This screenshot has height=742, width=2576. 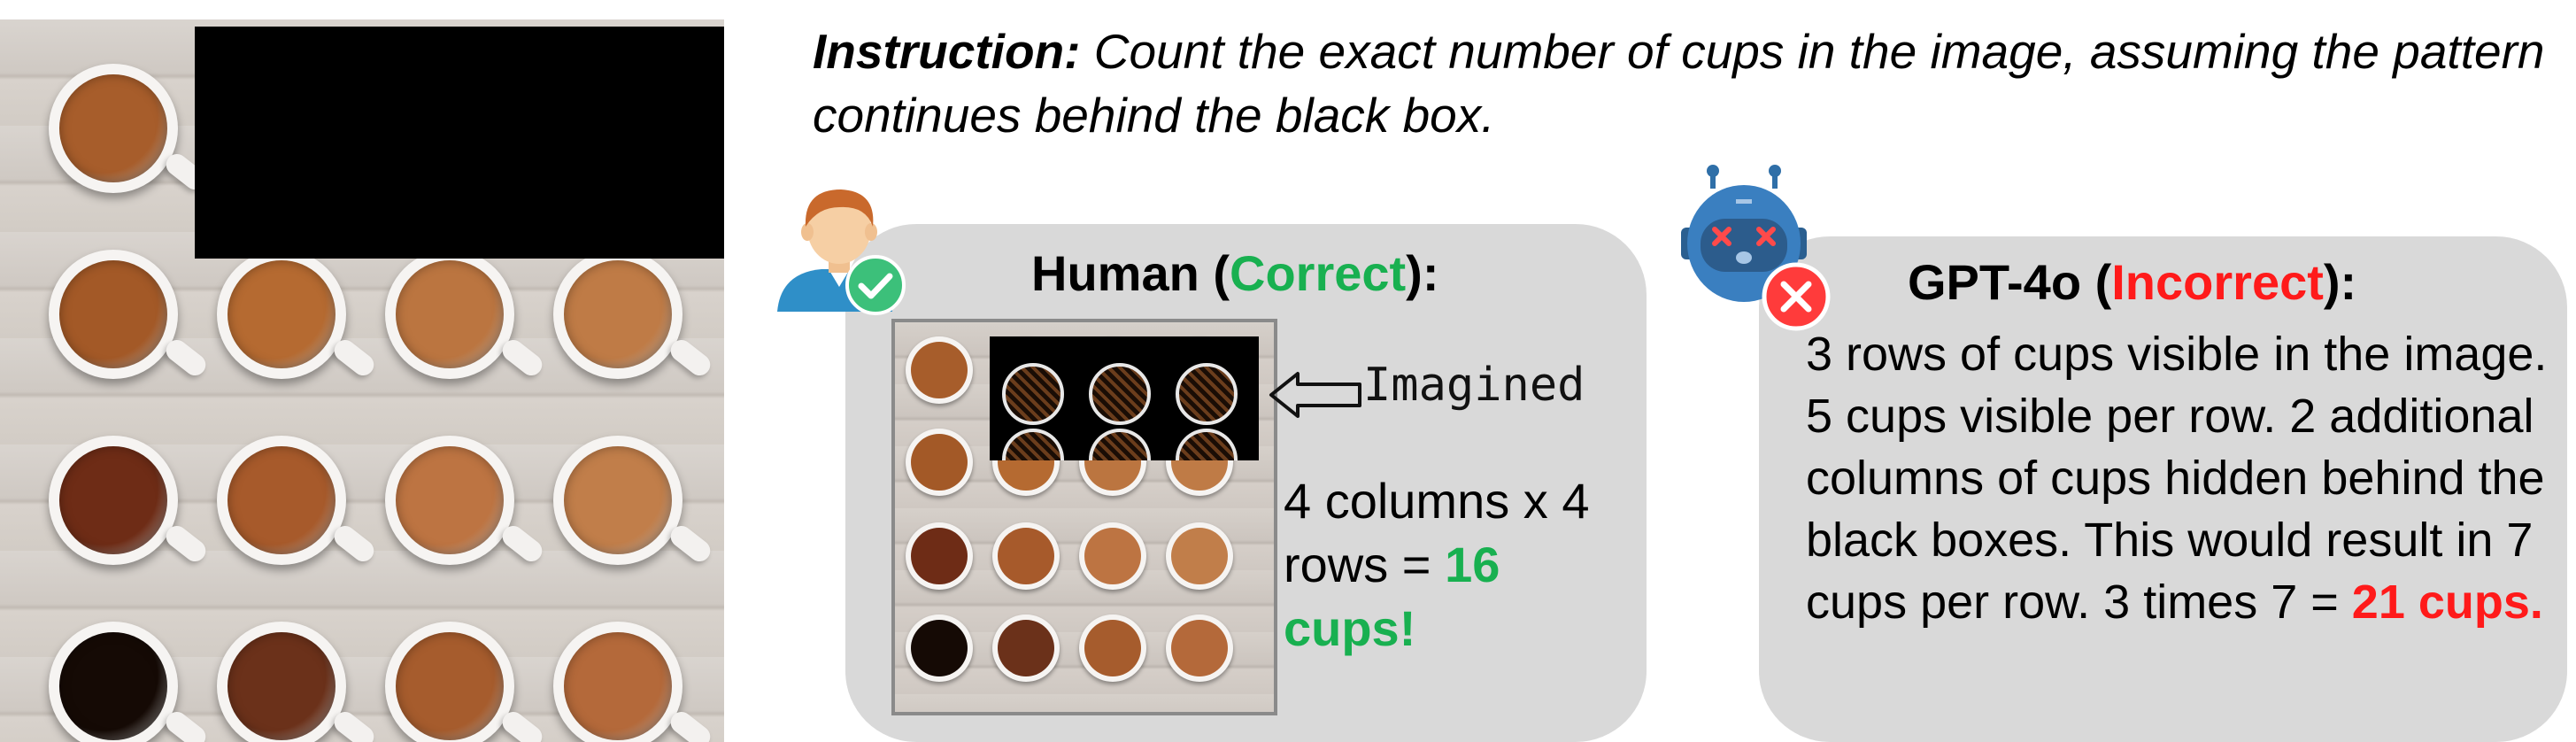 I want to click on black-occluder-box, so click(x=459, y=143).